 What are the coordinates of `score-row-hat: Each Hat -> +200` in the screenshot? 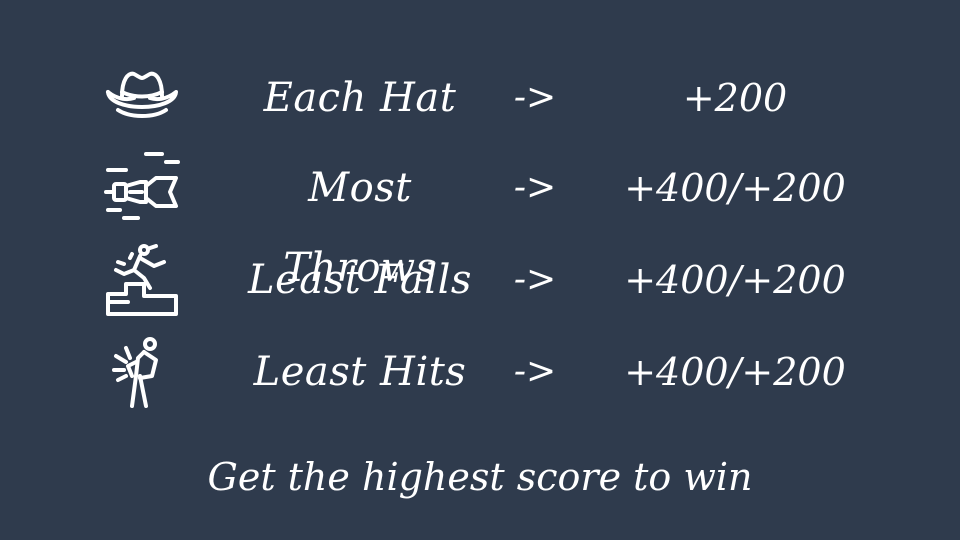 It's located at (480, 98).